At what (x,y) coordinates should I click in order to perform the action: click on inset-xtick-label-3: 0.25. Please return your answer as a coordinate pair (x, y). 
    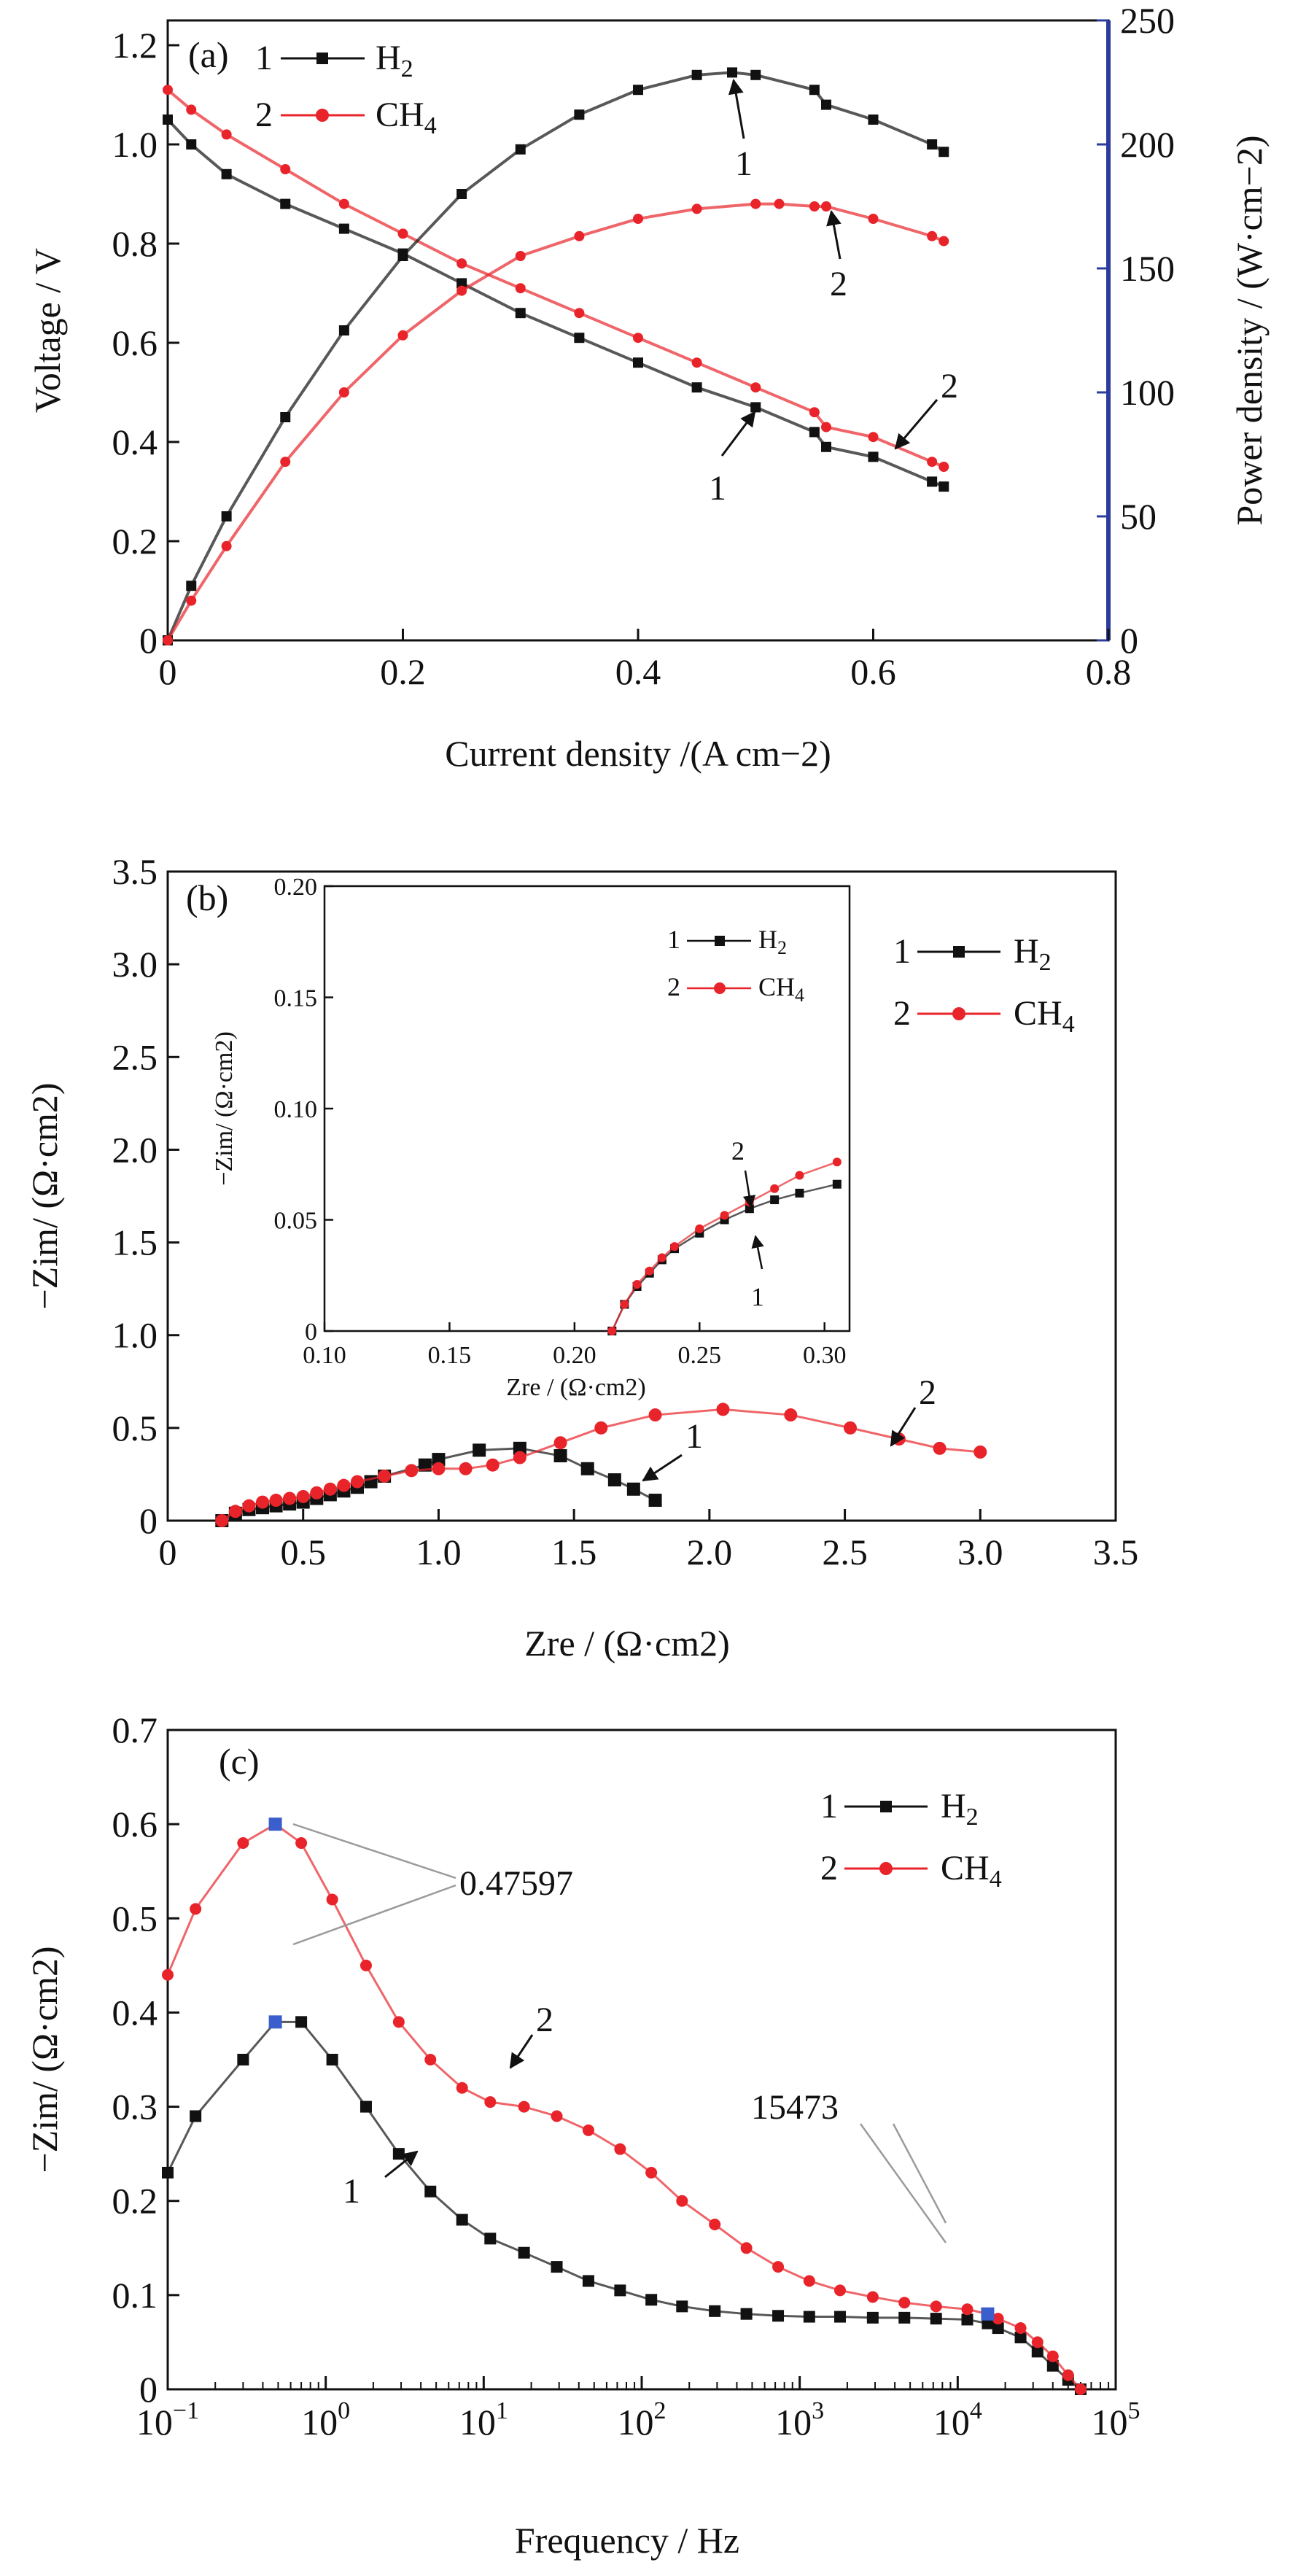
    Looking at the image, I should click on (700, 1356).